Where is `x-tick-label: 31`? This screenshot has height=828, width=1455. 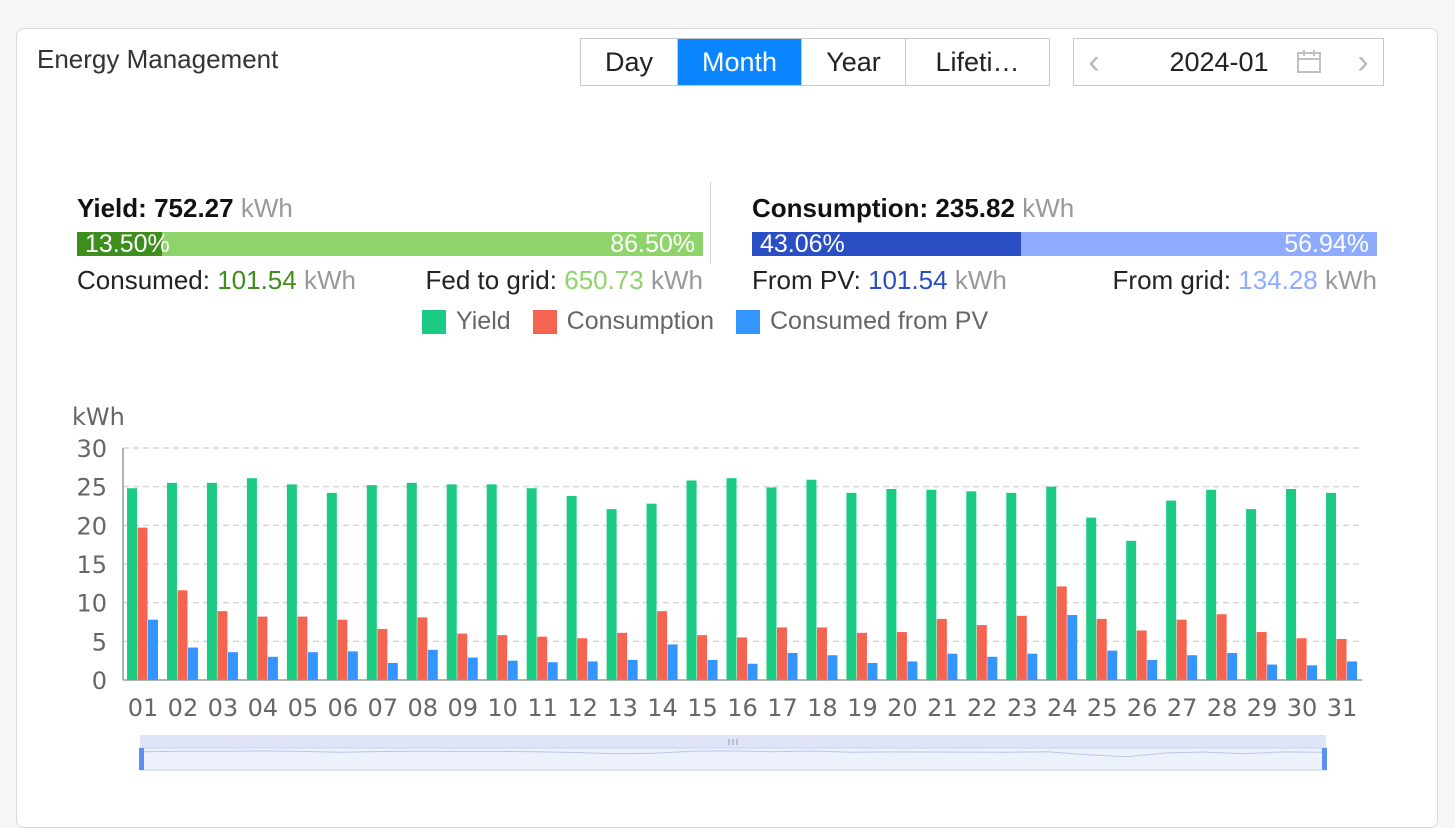 x-tick-label: 31 is located at coordinates (1342, 708).